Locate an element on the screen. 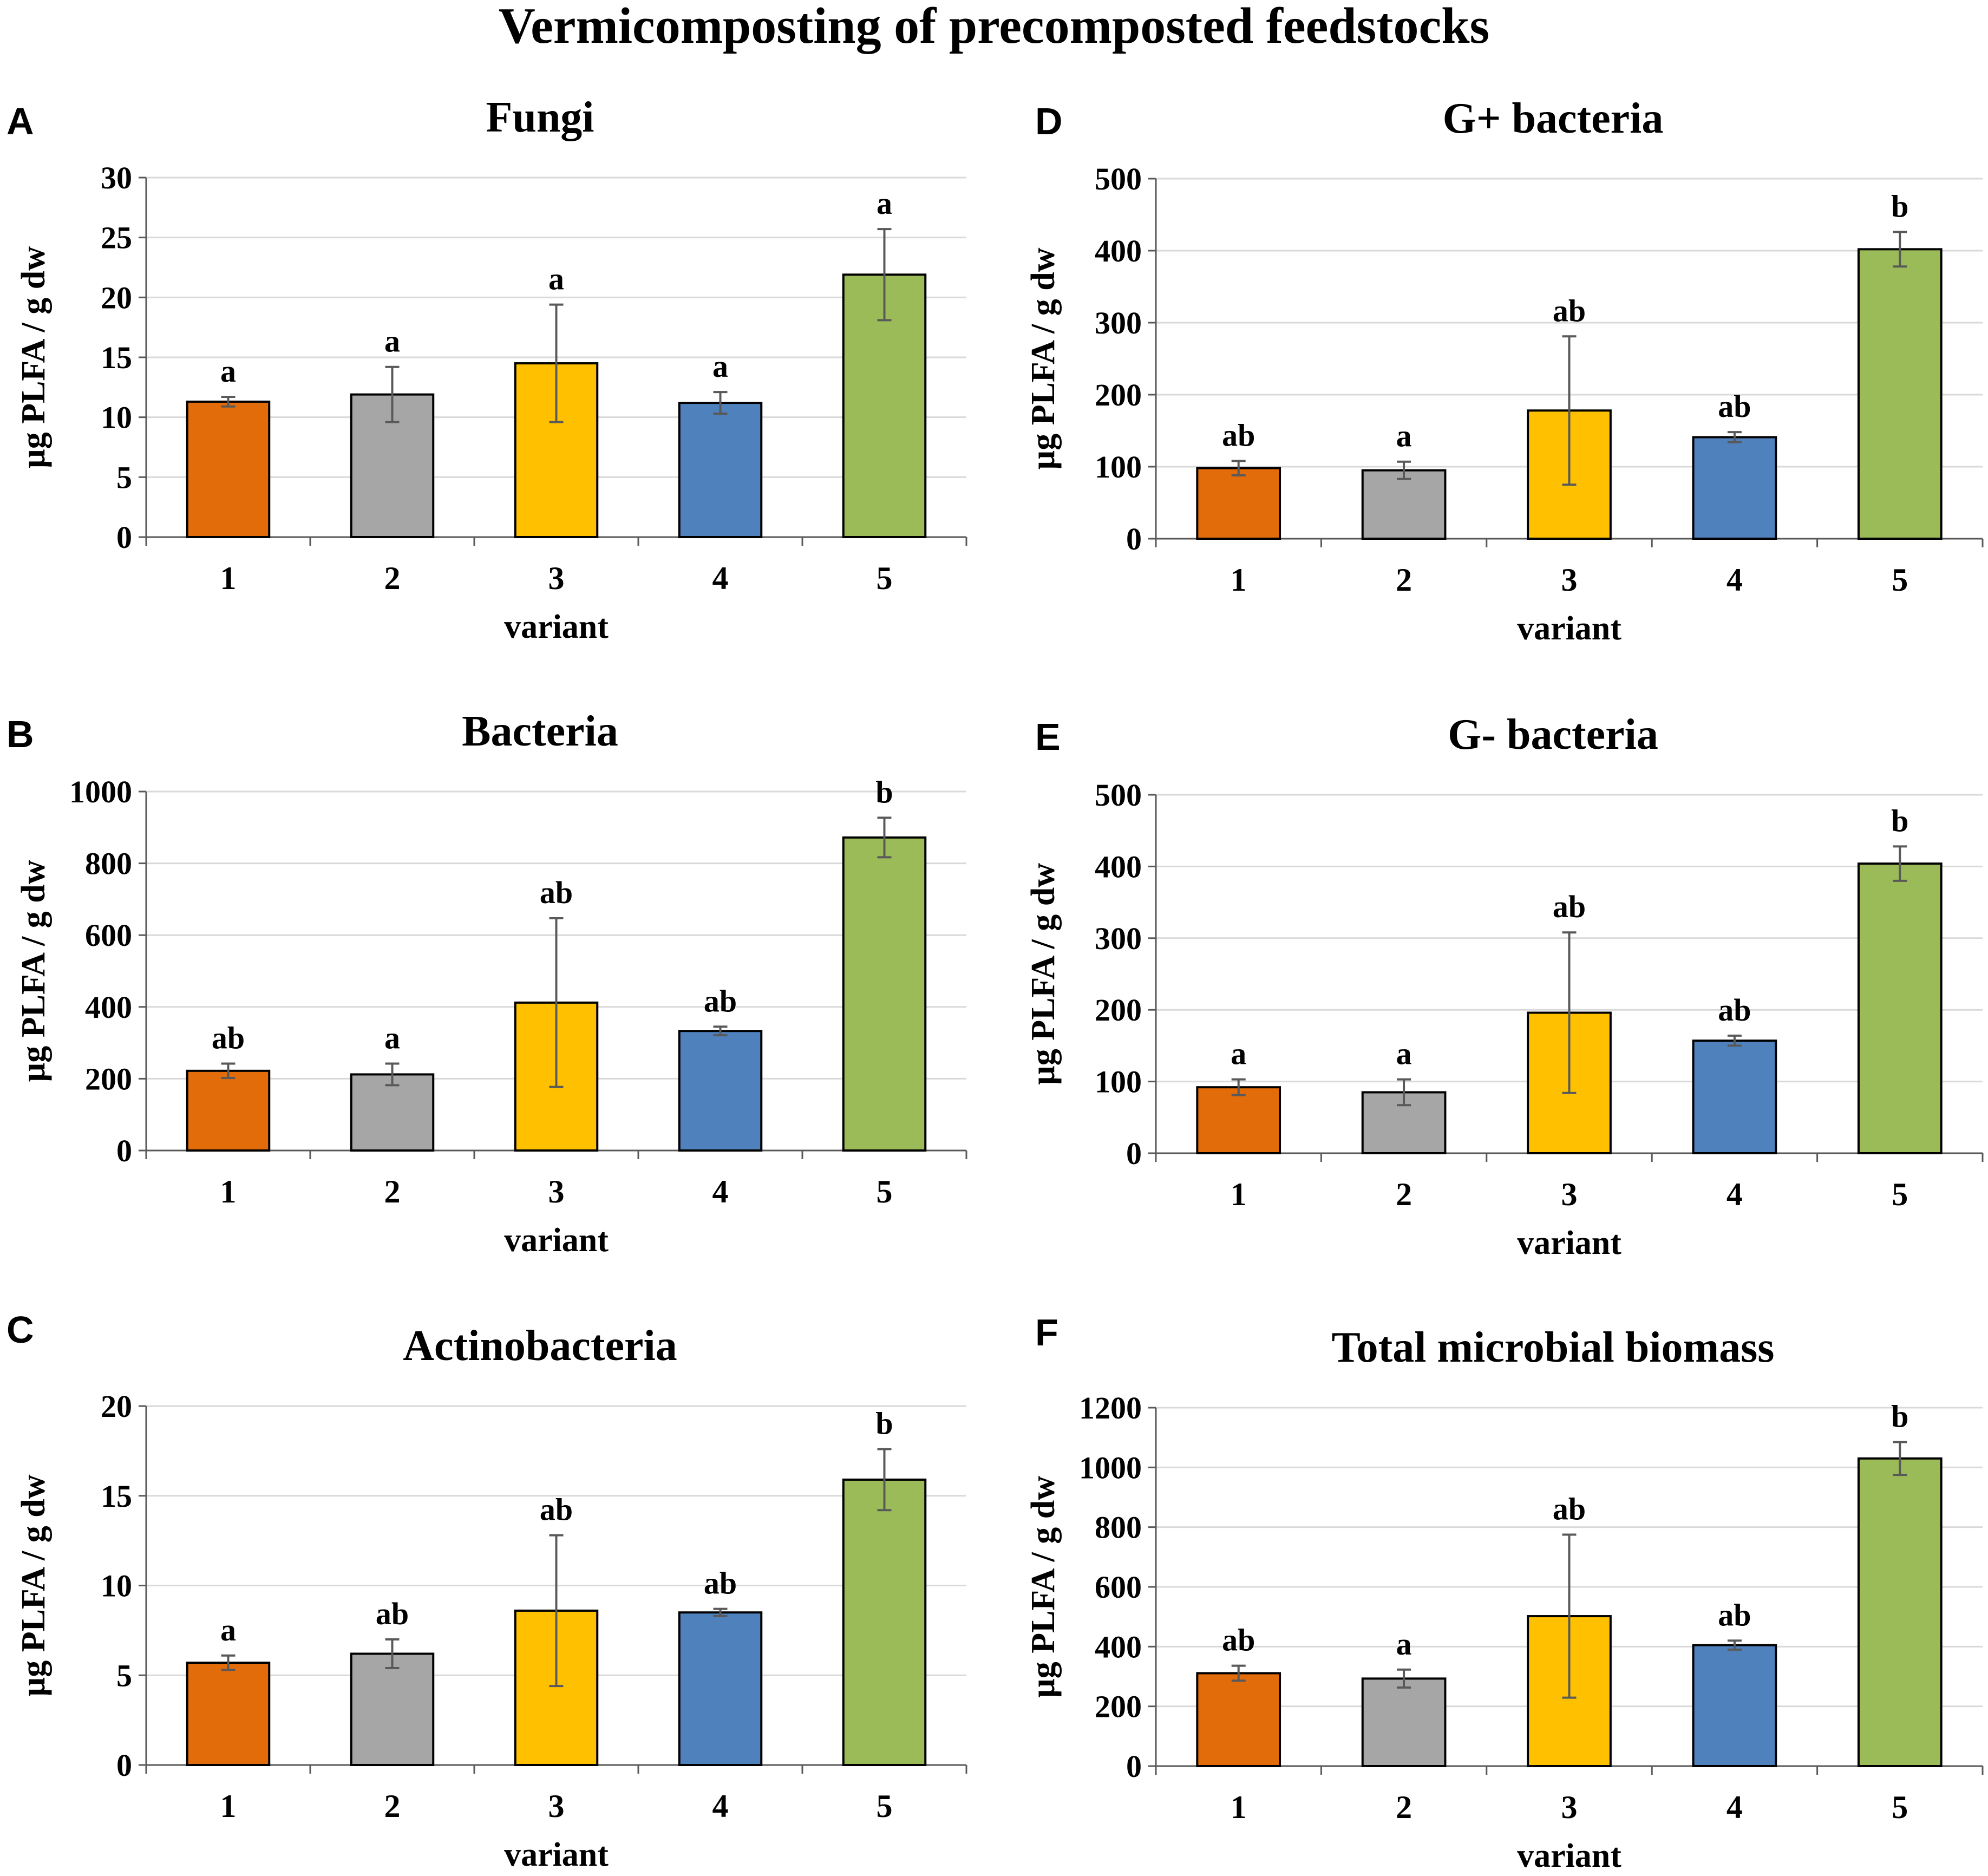 Image resolution: width=1988 pixels, height=1876 pixels. y-tick-label-f-2: 400 is located at coordinates (1119, 1647).